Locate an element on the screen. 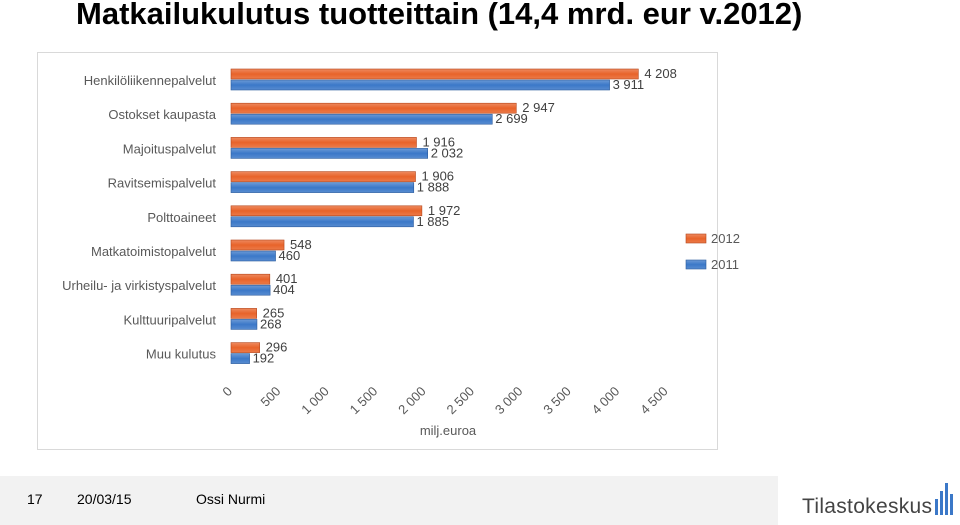 This screenshot has width=960, height=525. data-label-2011: 460 is located at coordinates (290, 255).